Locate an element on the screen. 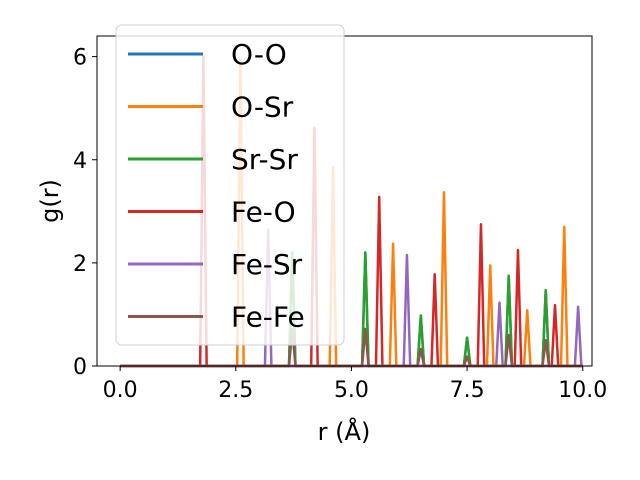 The width and height of the screenshot is (640, 480). legend-label-sr-sr: Sr-Sr is located at coordinates (264, 159).